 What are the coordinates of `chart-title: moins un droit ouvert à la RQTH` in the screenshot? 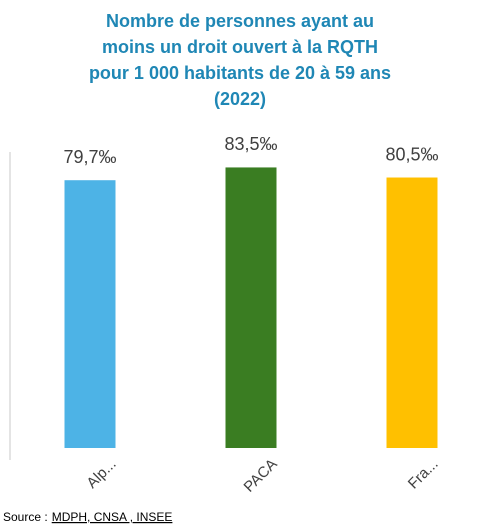 It's located at (240, 47).